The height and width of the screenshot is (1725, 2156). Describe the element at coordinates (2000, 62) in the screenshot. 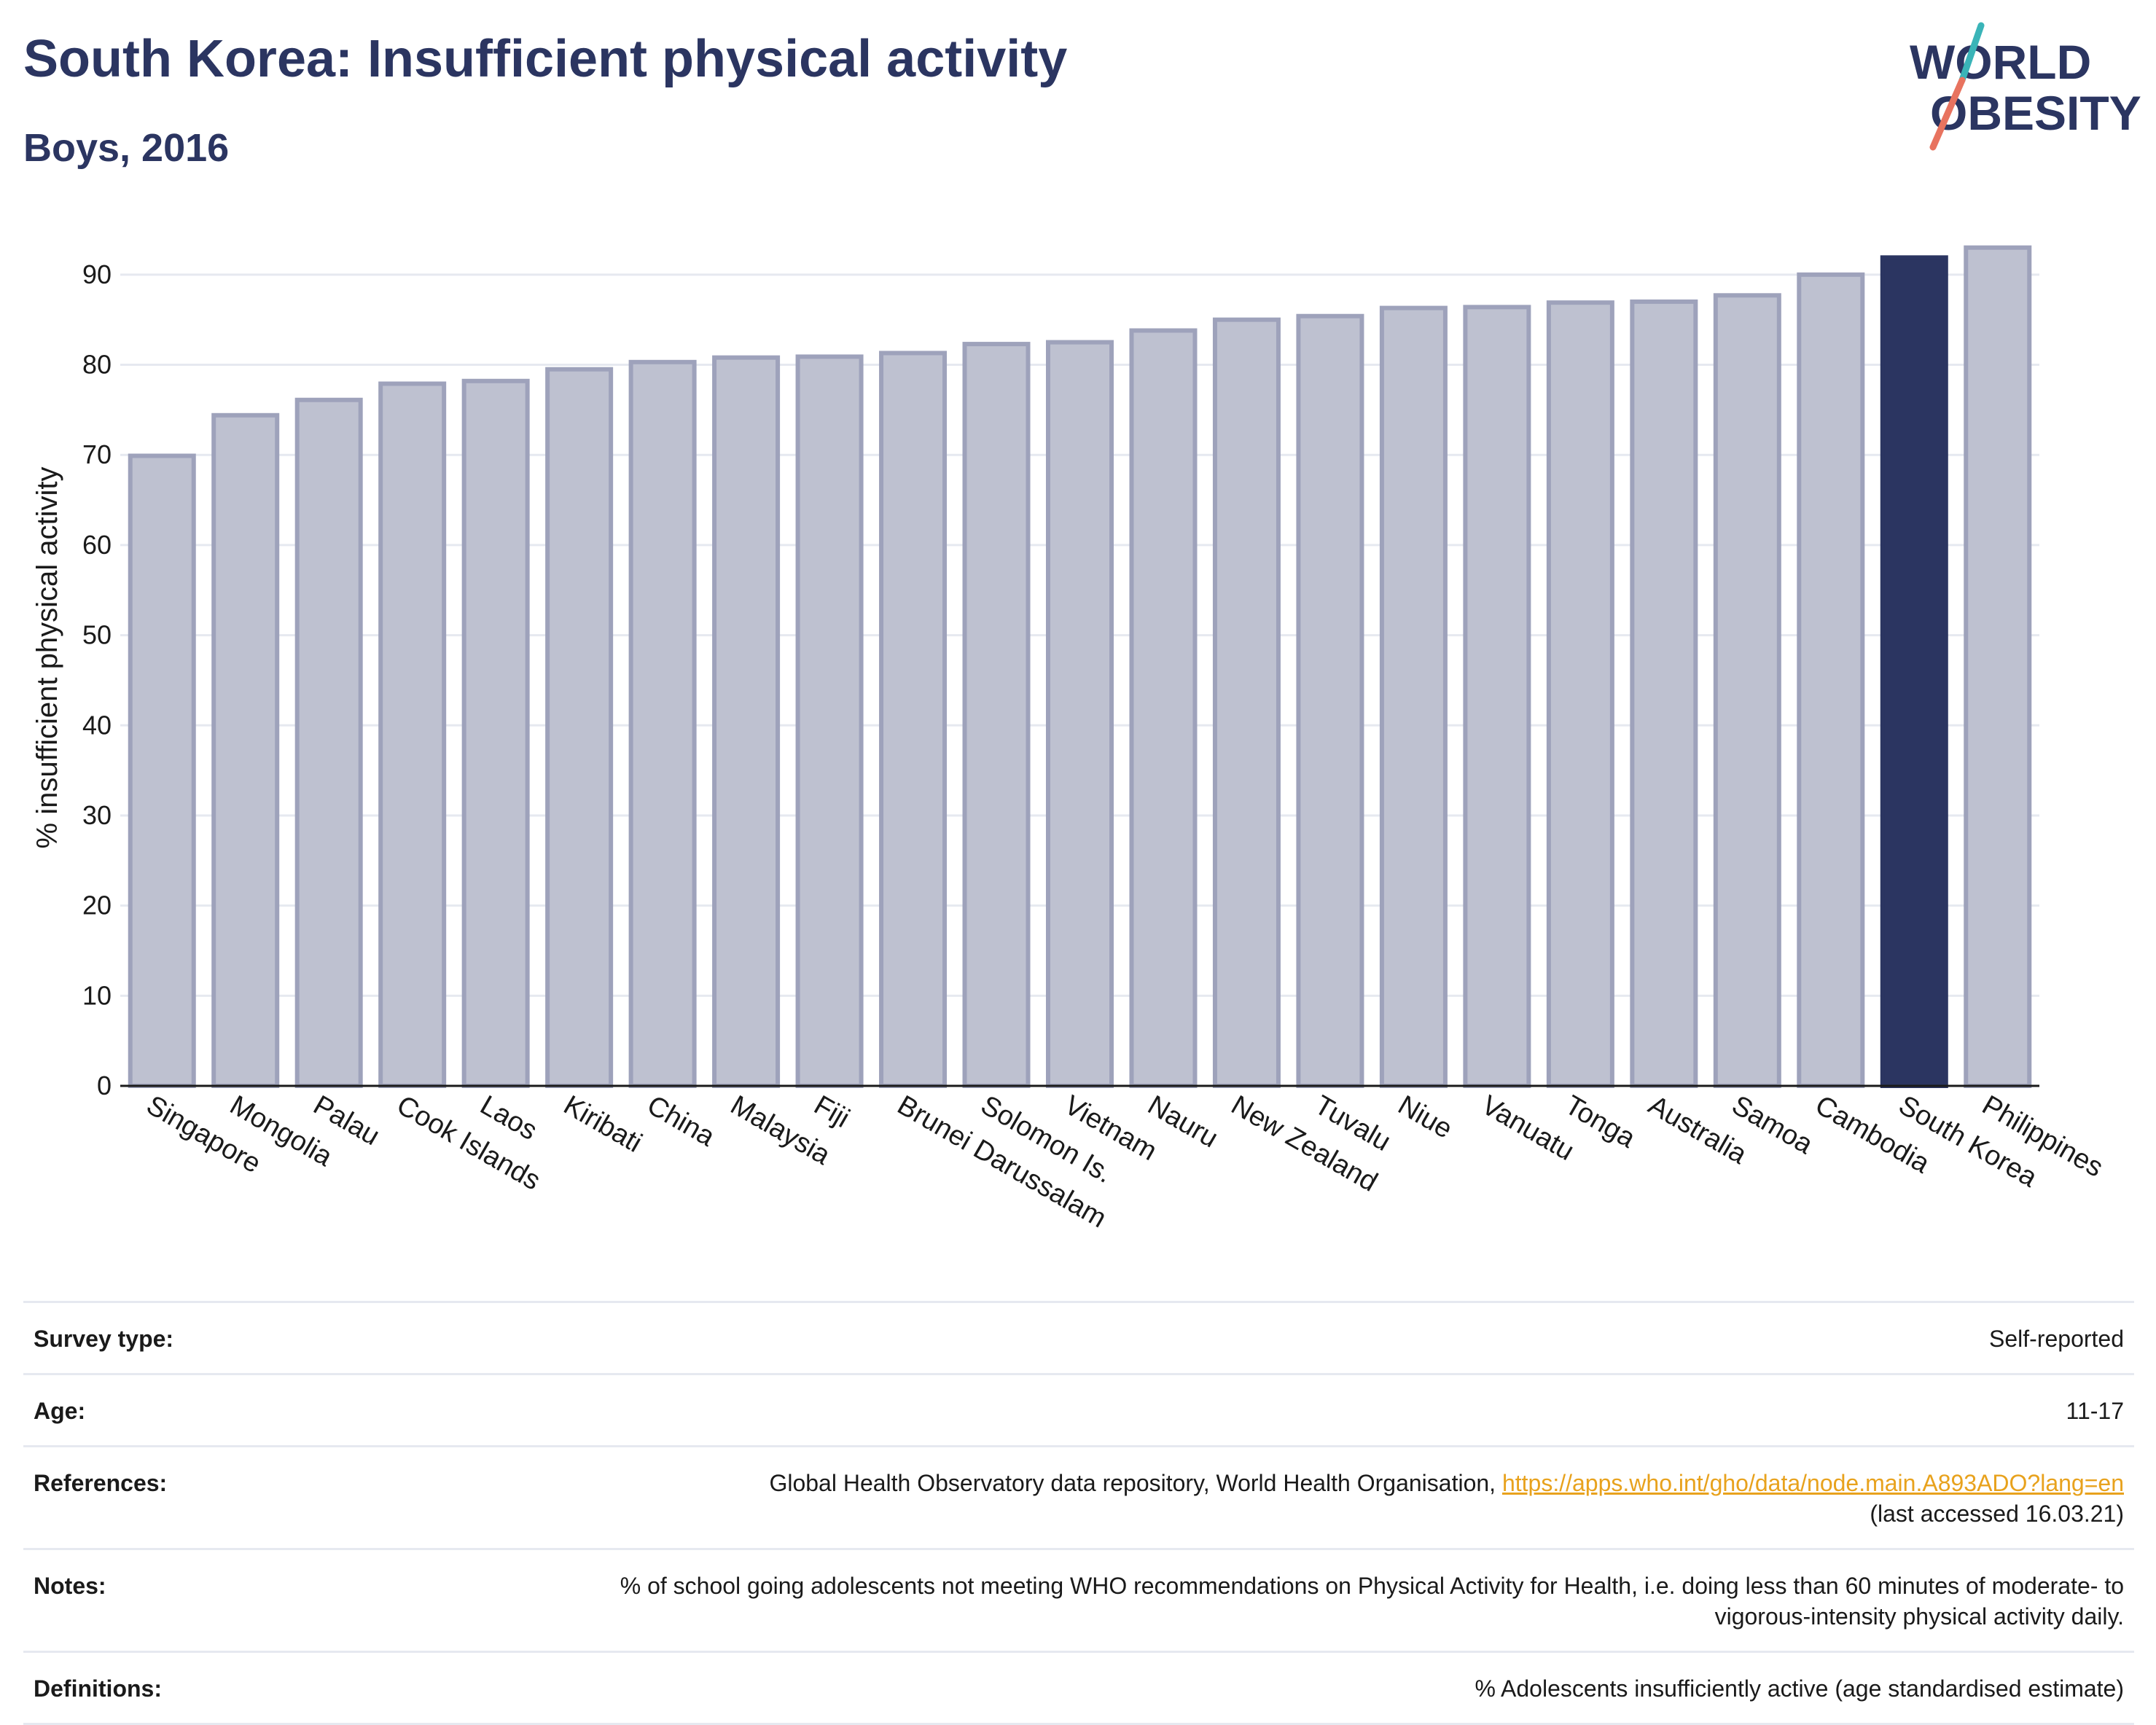

I see `logo-line-1: WORLD` at that location.